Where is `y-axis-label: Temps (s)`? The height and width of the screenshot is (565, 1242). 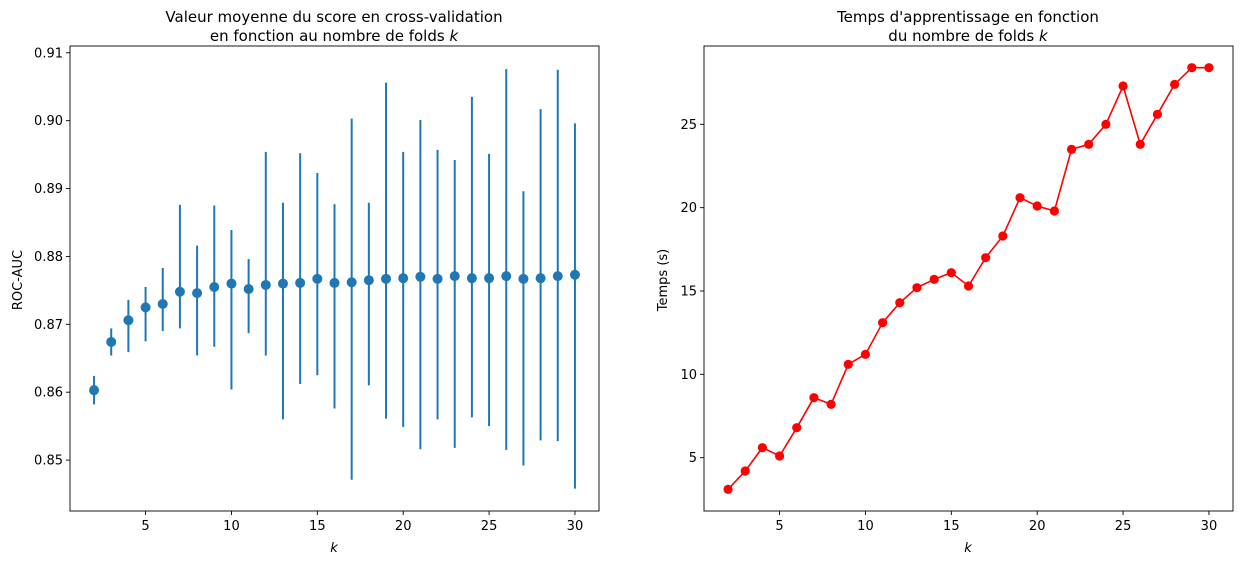
y-axis-label: Temps (s) is located at coordinates (663, 280).